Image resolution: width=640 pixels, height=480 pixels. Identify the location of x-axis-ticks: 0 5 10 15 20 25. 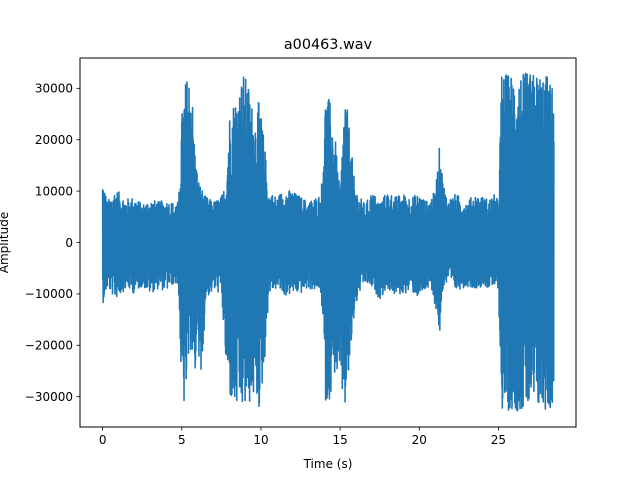
(302, 437).